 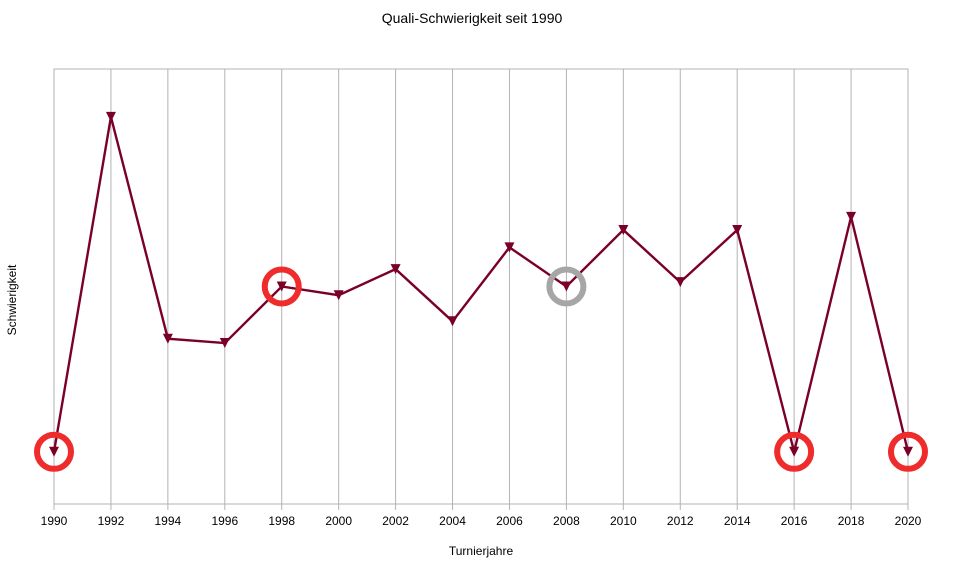 I want to click on chart-title: Quali-Schwierigkeit seit 1990, so click(x=472, y=18).